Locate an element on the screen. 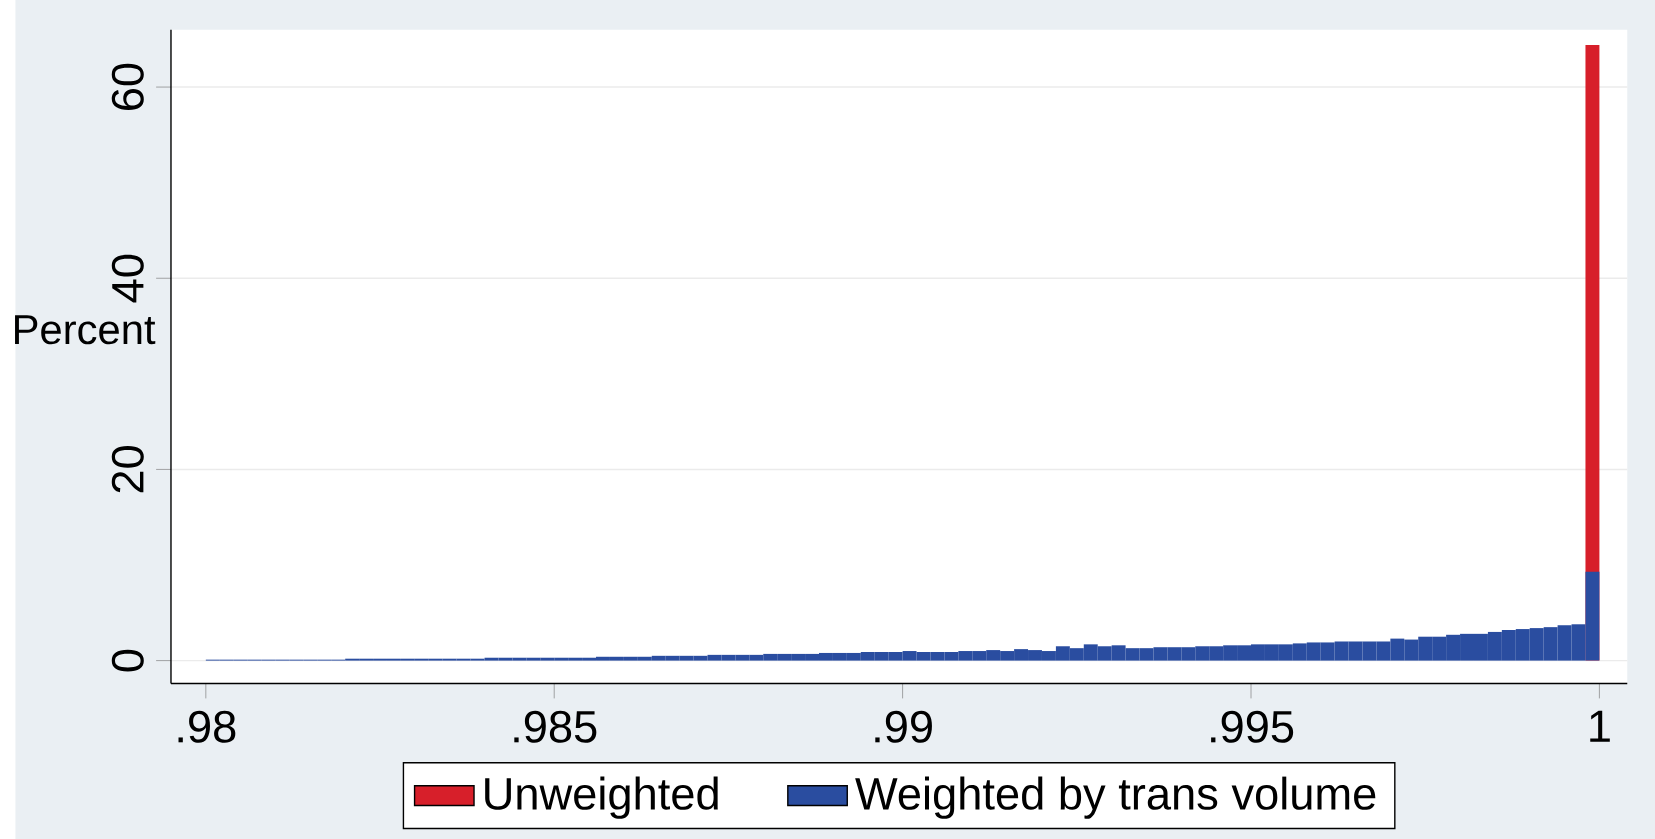  legend-label: Unweighted is located at coordinates (601, 797).